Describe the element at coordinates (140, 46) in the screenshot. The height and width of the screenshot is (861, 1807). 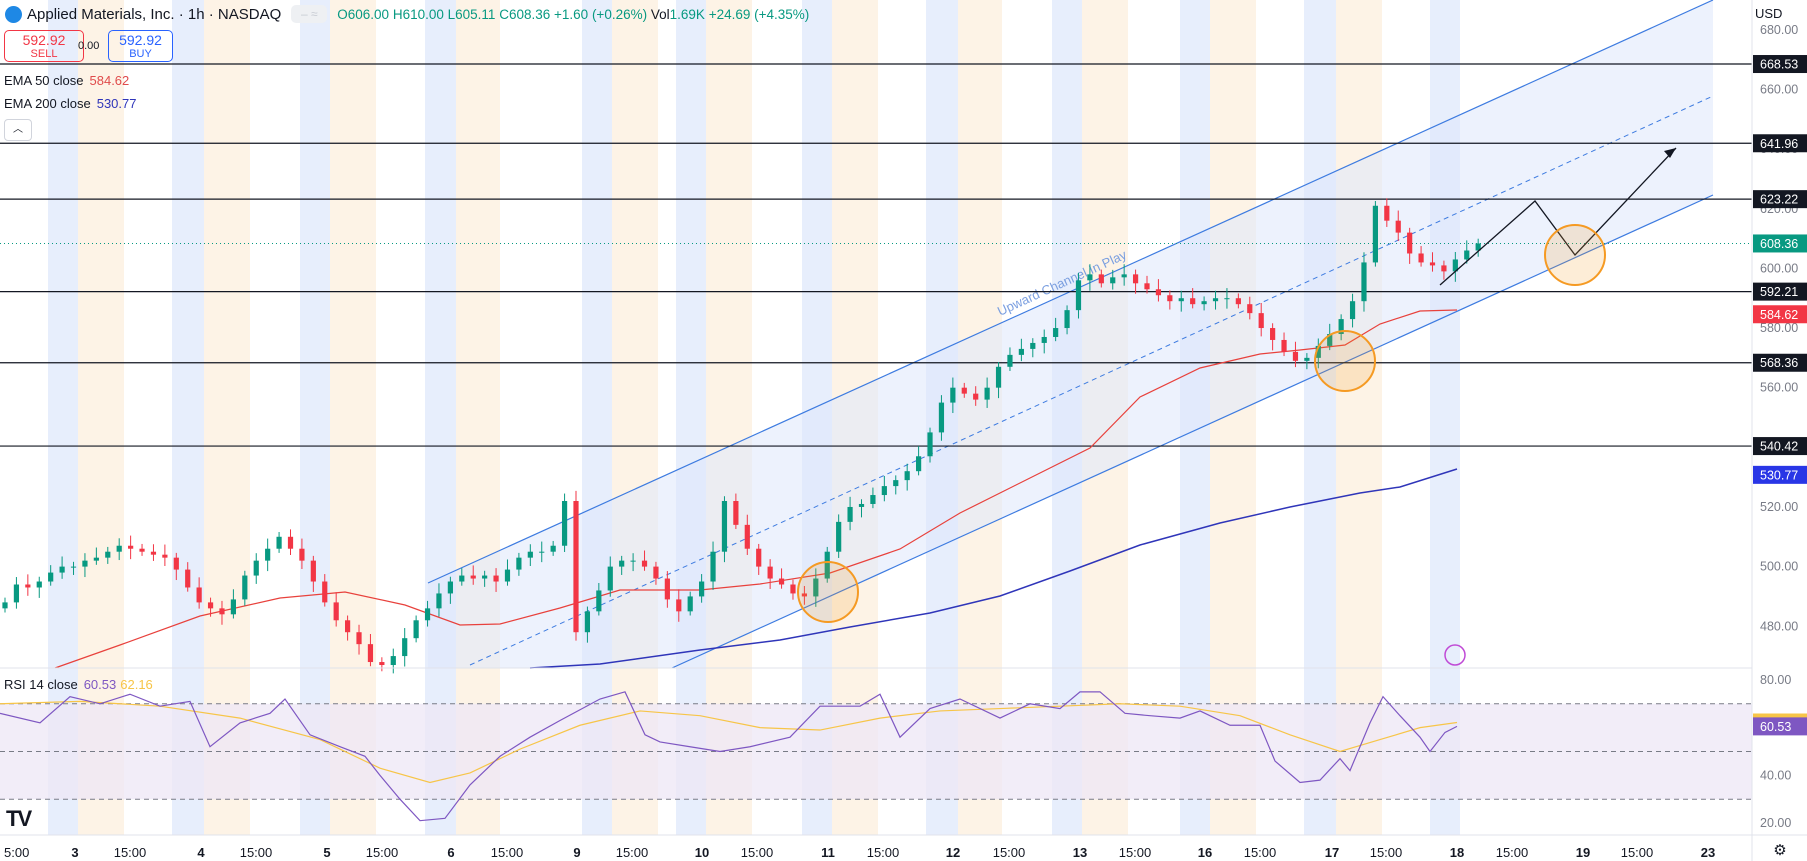
I see `buy-button: 592.92 BUY` at that location.